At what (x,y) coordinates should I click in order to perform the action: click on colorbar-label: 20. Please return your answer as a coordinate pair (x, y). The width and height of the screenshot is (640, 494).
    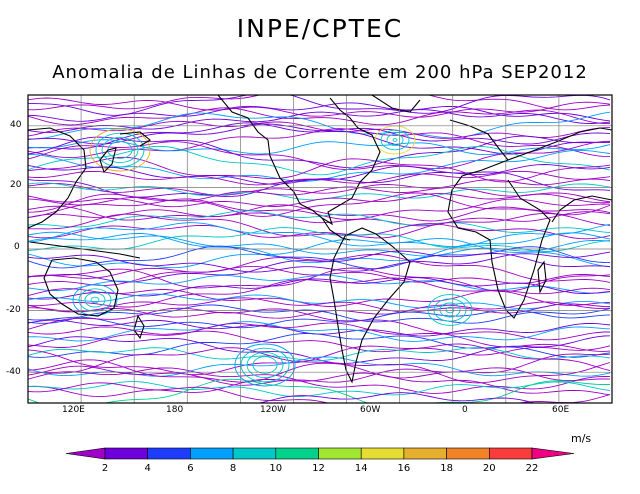
    Looking at the image, I should click on (489, 468).